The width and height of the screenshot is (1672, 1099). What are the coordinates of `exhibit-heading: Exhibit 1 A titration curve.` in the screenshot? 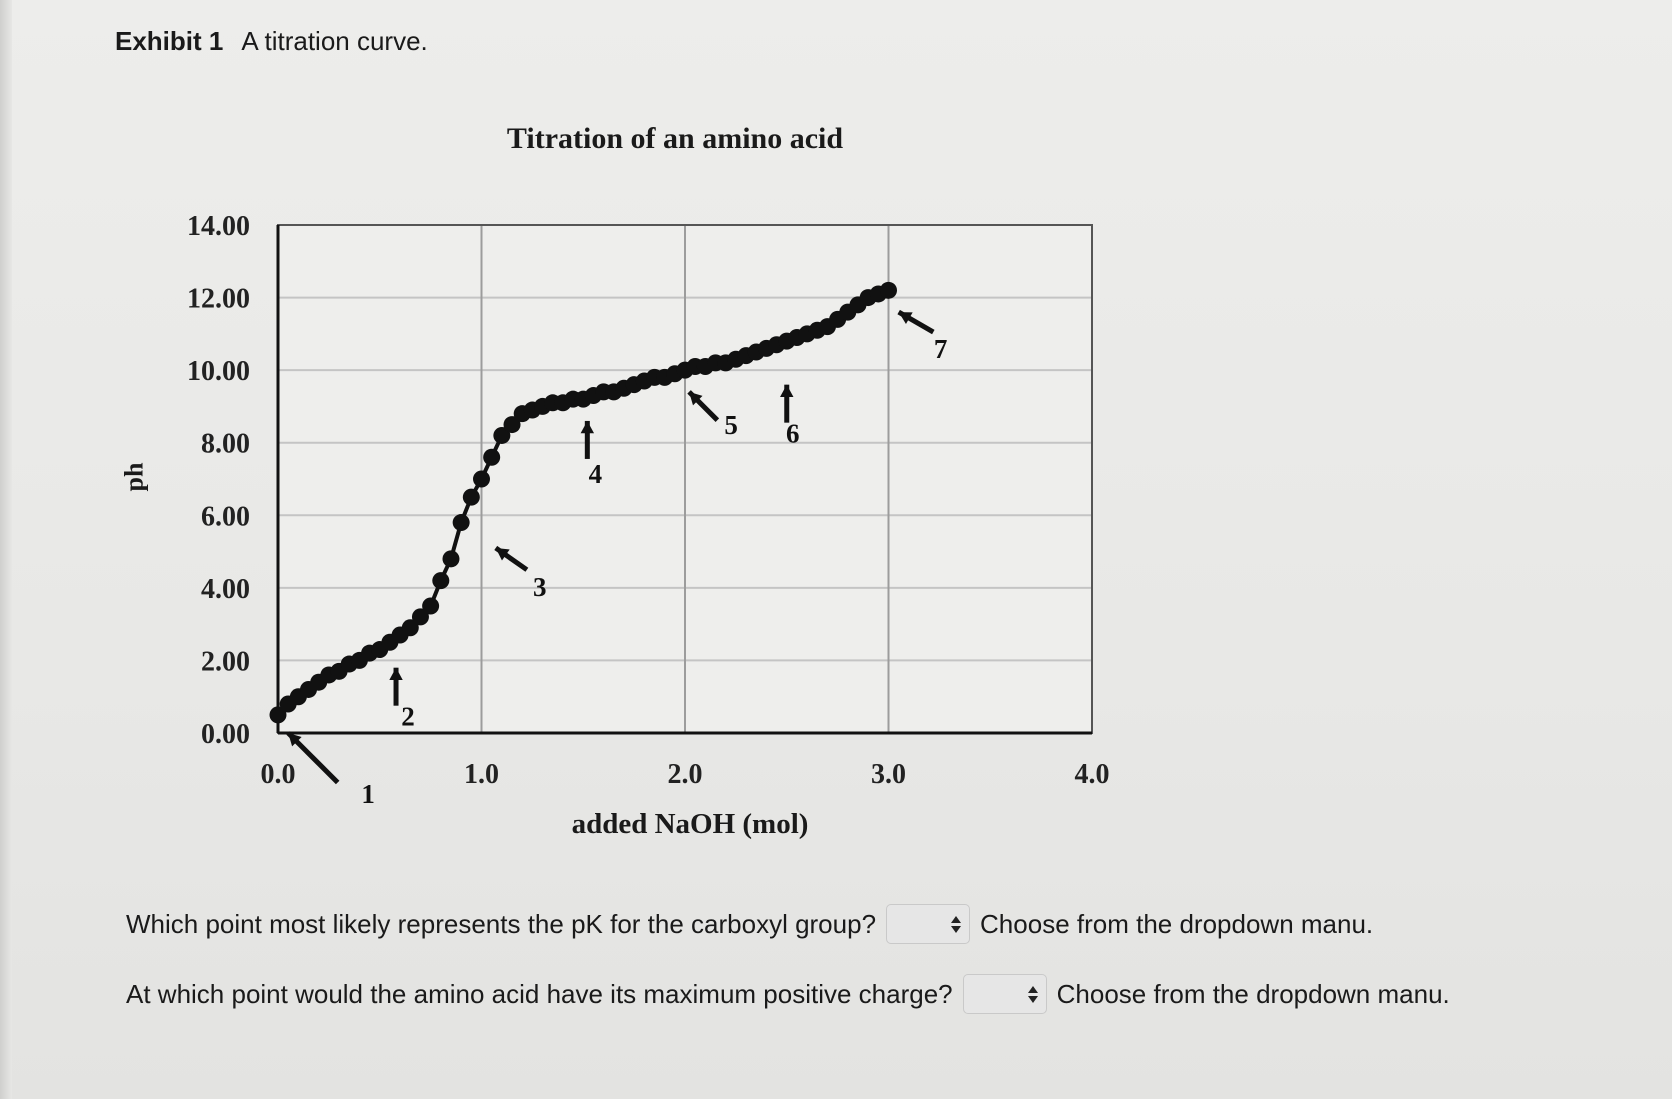 It's located at (271, 41).